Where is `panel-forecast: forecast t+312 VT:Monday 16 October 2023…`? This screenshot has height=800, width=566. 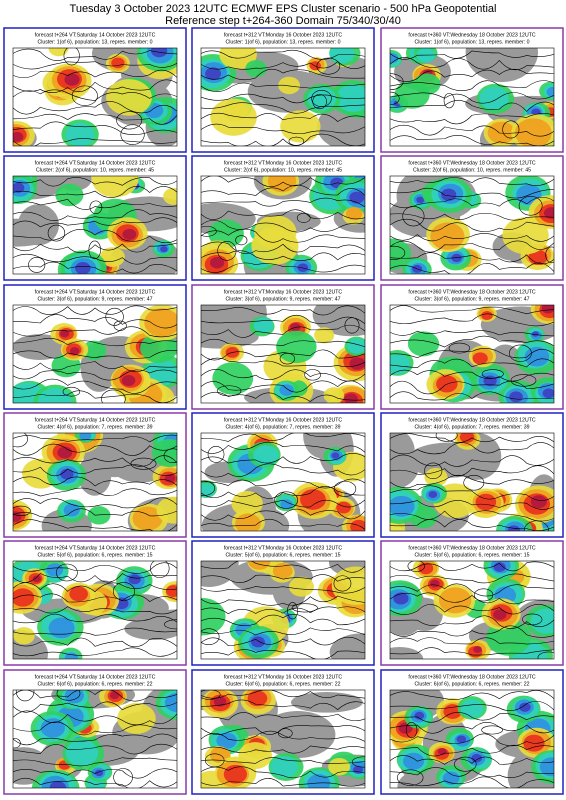 panel-forecast: forecast t+312 VT:Monday 16 October 2023… is located at coordinates (283, 163).